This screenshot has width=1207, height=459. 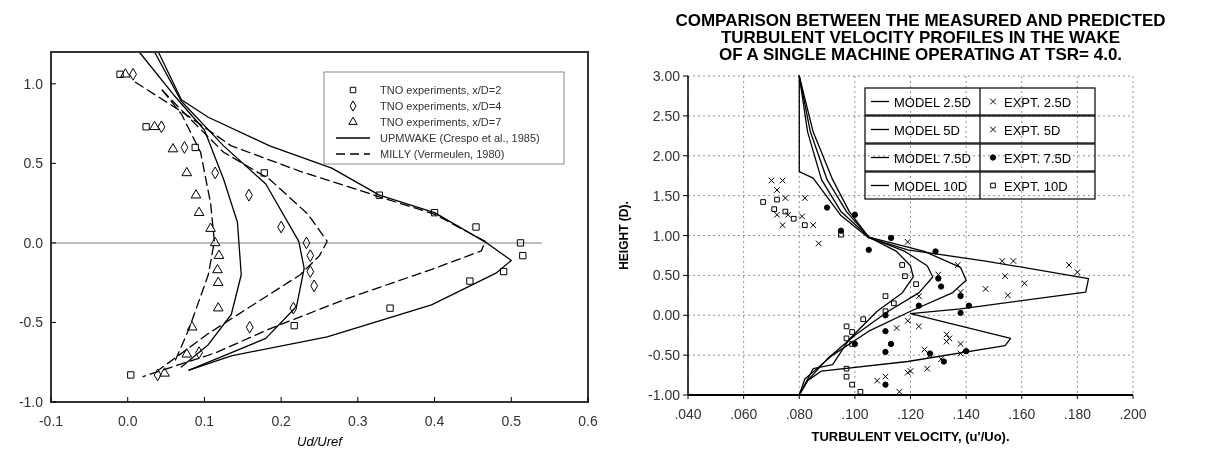 I want to click on x-tick-label: 0.6, so click(x=588, y=421).